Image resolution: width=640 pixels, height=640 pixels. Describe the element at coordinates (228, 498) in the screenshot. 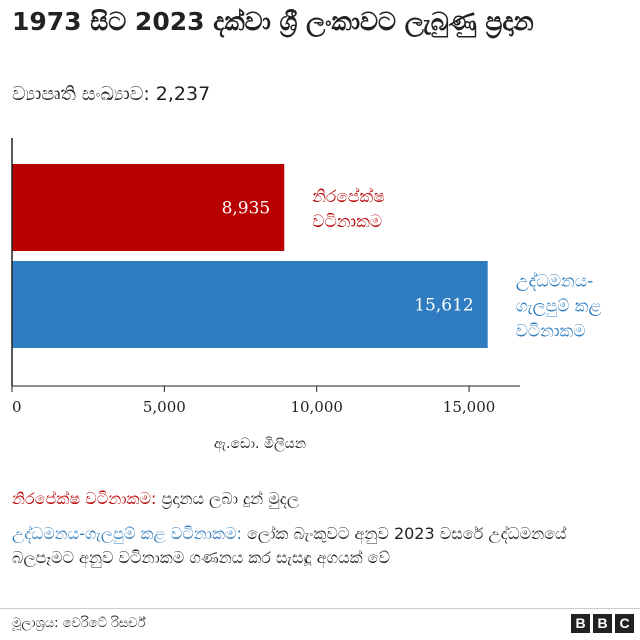

I see `note-absolute-text: ප්‍රදානය ලබා දුන් මුදල` at that location.